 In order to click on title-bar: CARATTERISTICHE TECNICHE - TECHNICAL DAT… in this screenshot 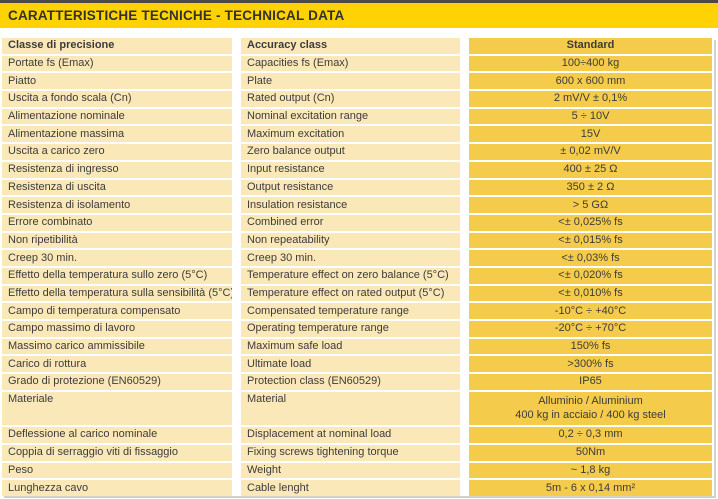, I will do `click(359, 14)`.